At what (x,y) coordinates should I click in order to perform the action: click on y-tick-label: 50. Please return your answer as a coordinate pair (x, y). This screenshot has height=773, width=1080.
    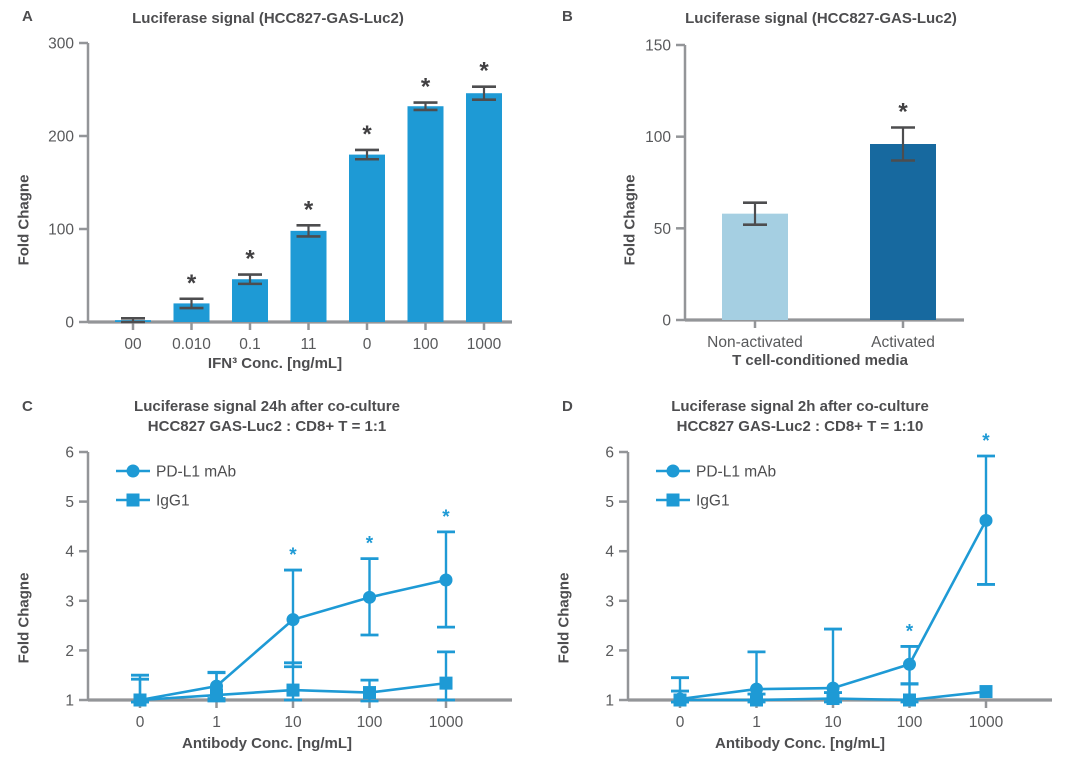
    Looking at the image, I should click on (663, 229).